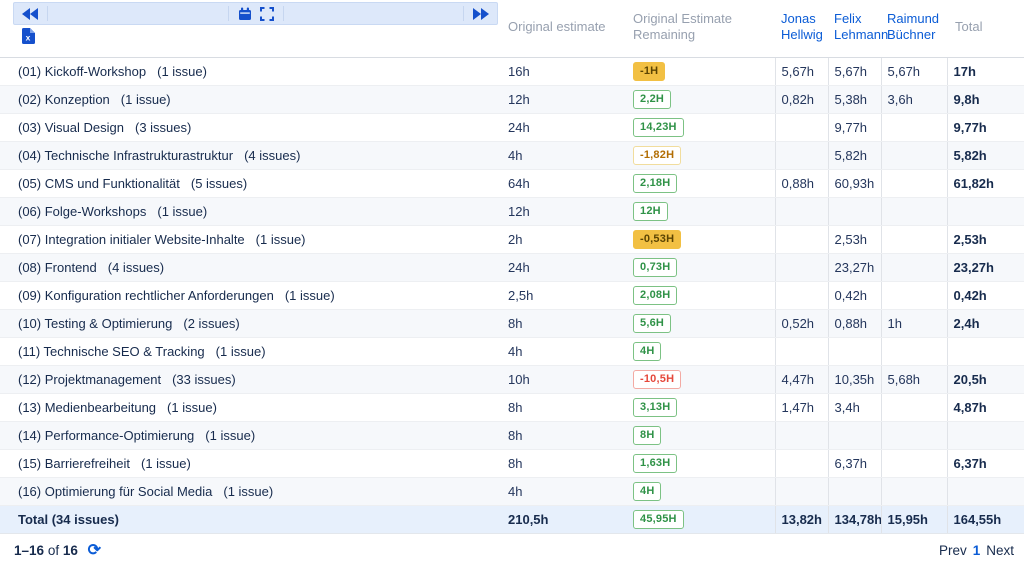 This screenshot has width=1024, height=581. I want to click on estimate-remaining-badge: -1,82H, so click(657, 155).